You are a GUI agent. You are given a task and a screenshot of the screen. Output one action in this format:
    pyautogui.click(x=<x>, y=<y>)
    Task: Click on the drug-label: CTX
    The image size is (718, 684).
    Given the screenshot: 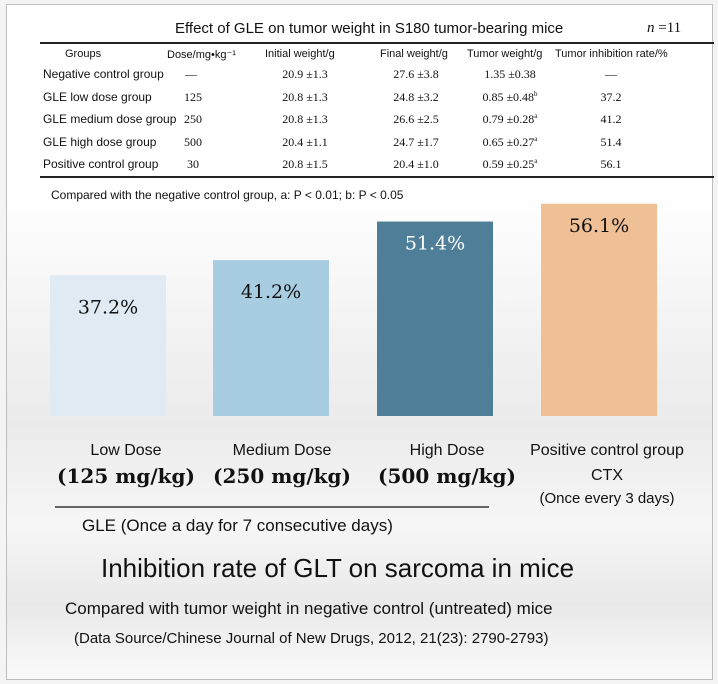 What is the action you would take?
    pyautogui.click(x=607, y=475)
    